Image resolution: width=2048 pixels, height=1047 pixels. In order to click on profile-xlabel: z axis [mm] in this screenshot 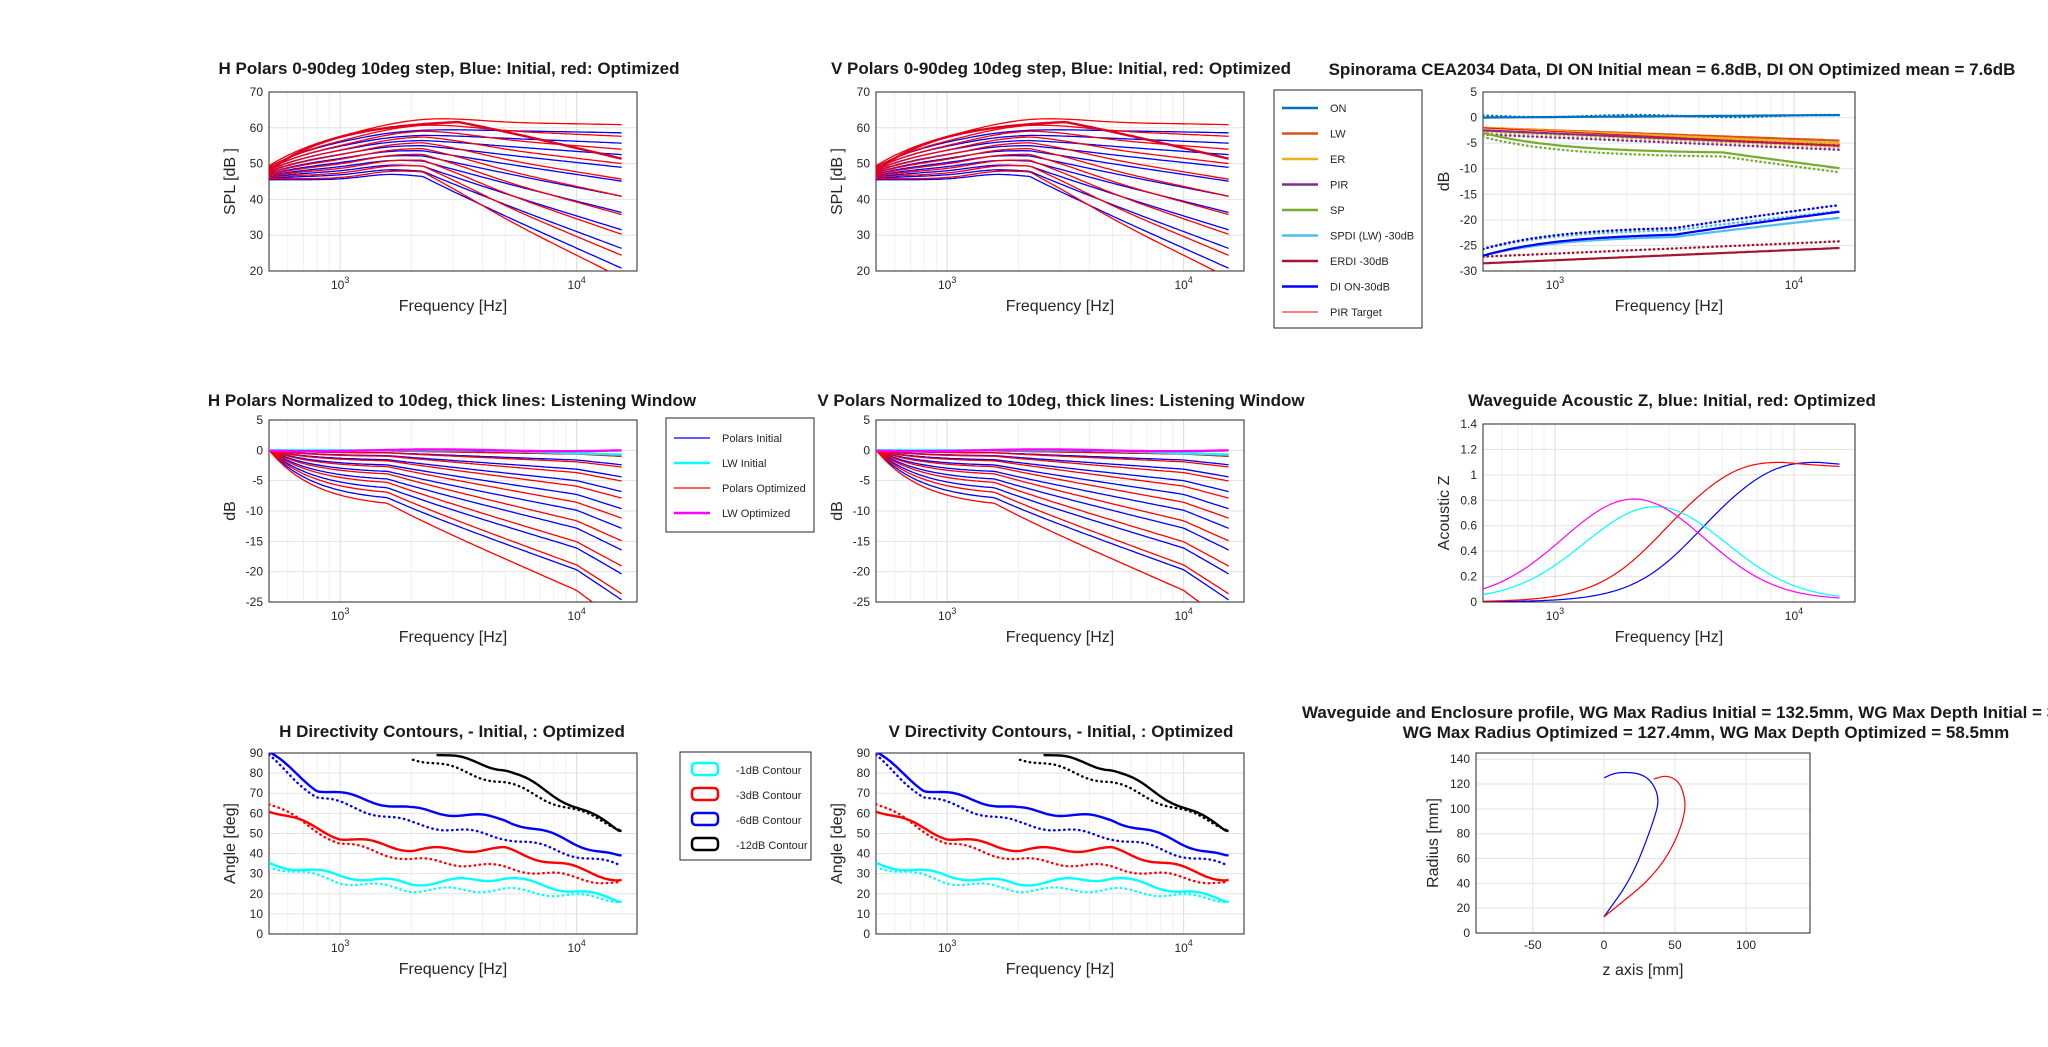, I will do `click(1643, 970)`.